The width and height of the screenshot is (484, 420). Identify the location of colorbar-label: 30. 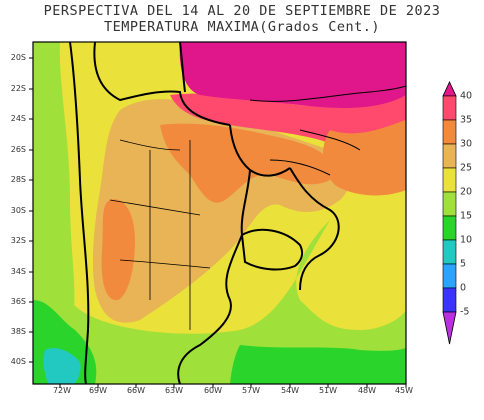
(466, 144).